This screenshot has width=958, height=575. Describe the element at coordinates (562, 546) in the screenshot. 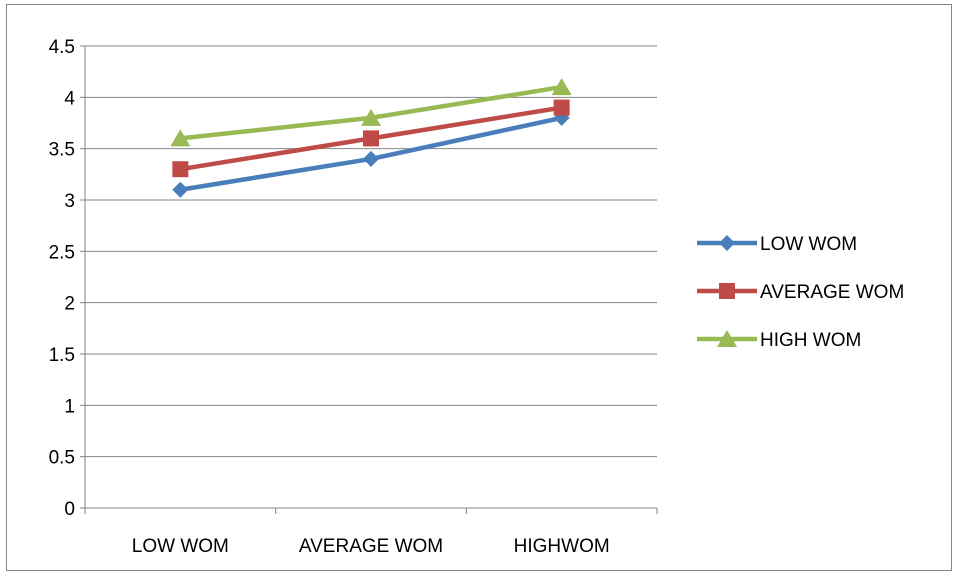

I see `x-tick-label: HIGHWOM` at that location.